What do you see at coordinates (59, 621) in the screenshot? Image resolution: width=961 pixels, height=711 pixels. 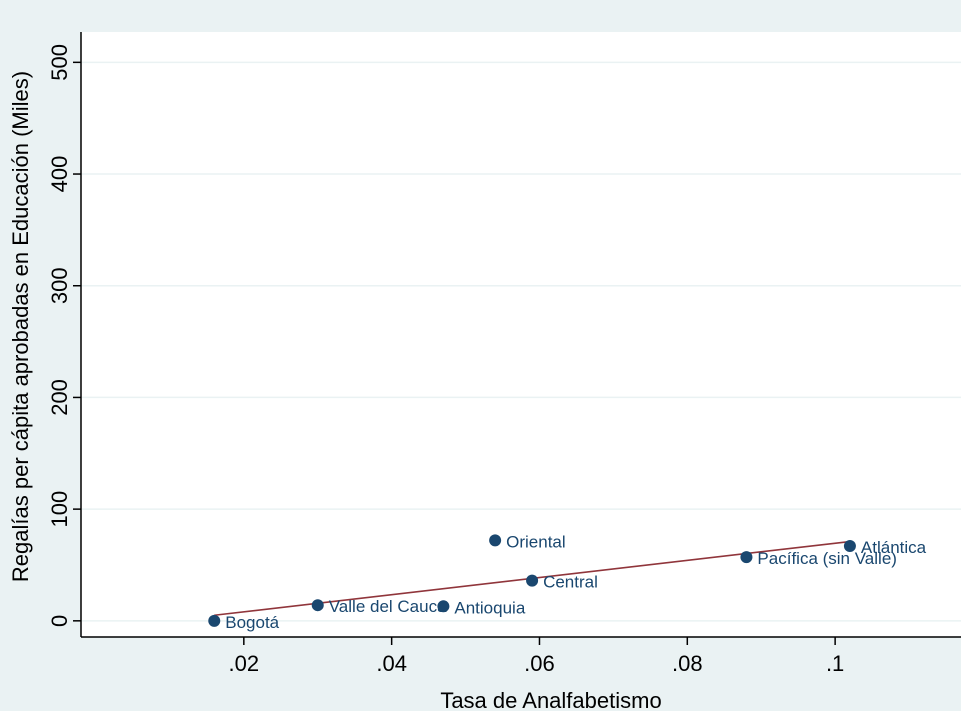 I see `y-tick-label: 0` at bounding box center [59, 621].